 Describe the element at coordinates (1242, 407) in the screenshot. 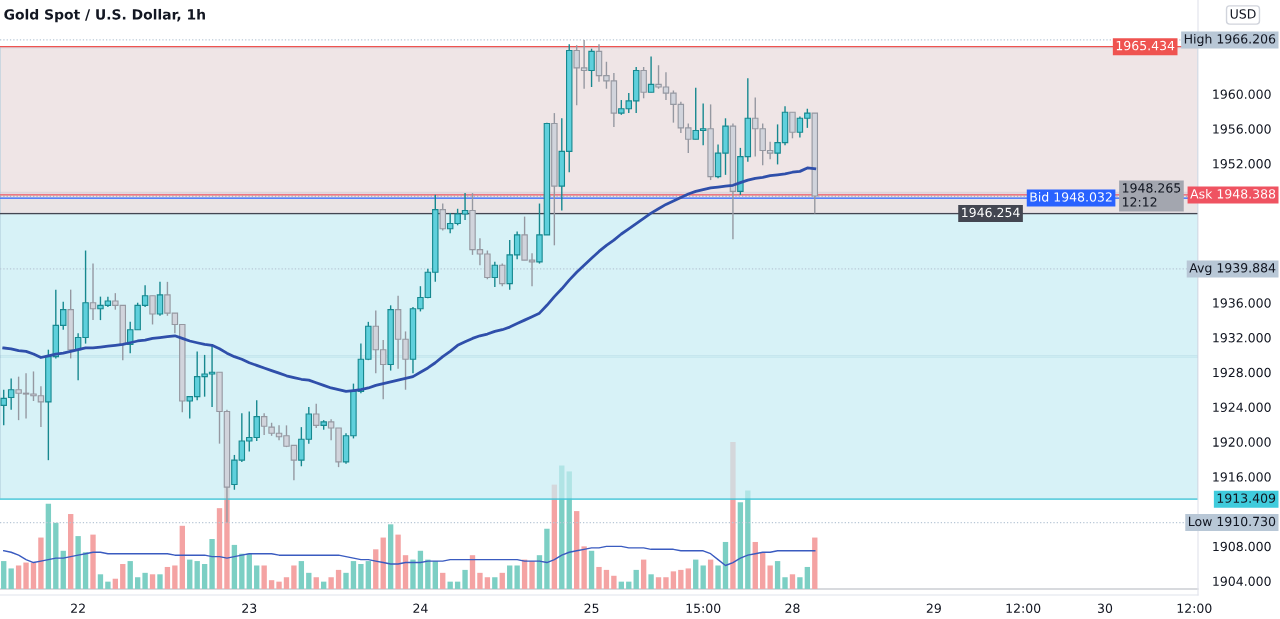

I see `y-tick-label: 1924.000` at that location.